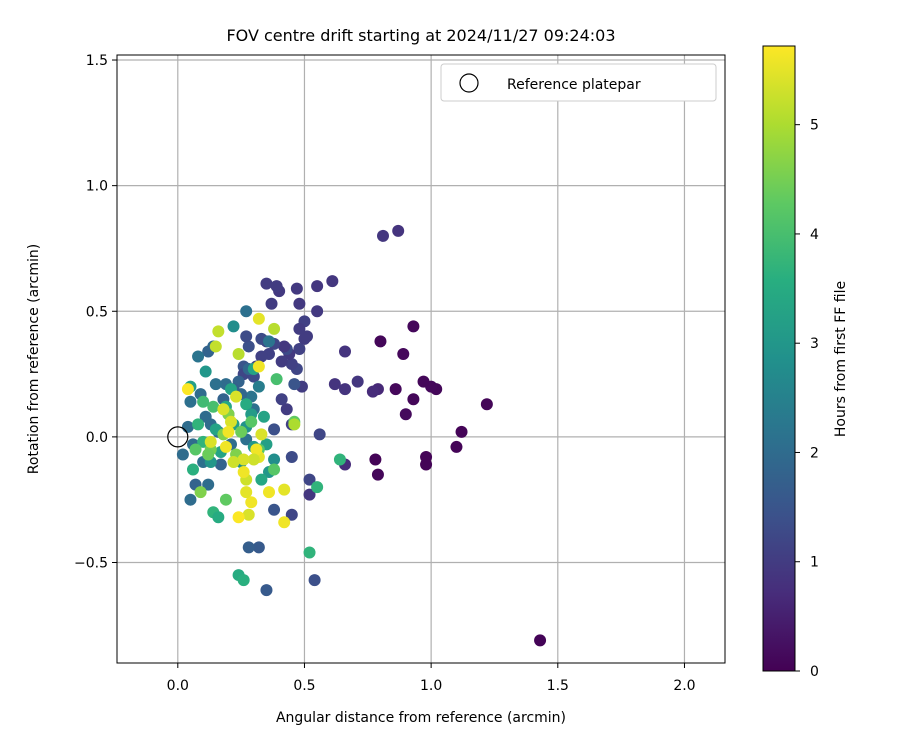 Image resolution: width=900 pixels, height=754 pixels. I want to click on x-tick-label: 0.0, so click(178, 686).